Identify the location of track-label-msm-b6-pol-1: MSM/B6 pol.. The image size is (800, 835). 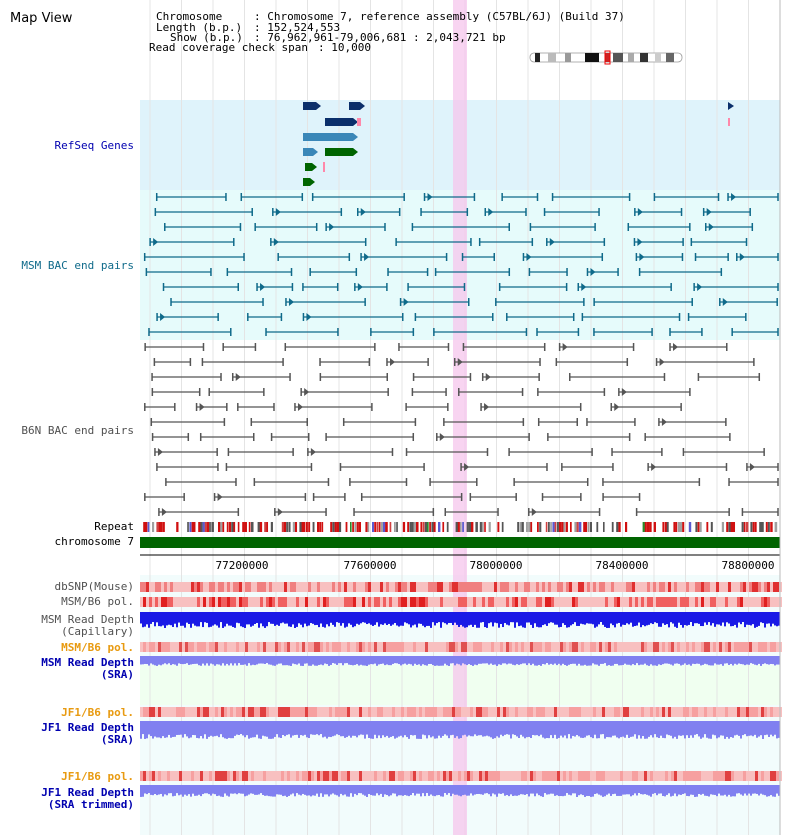
(97, 601).